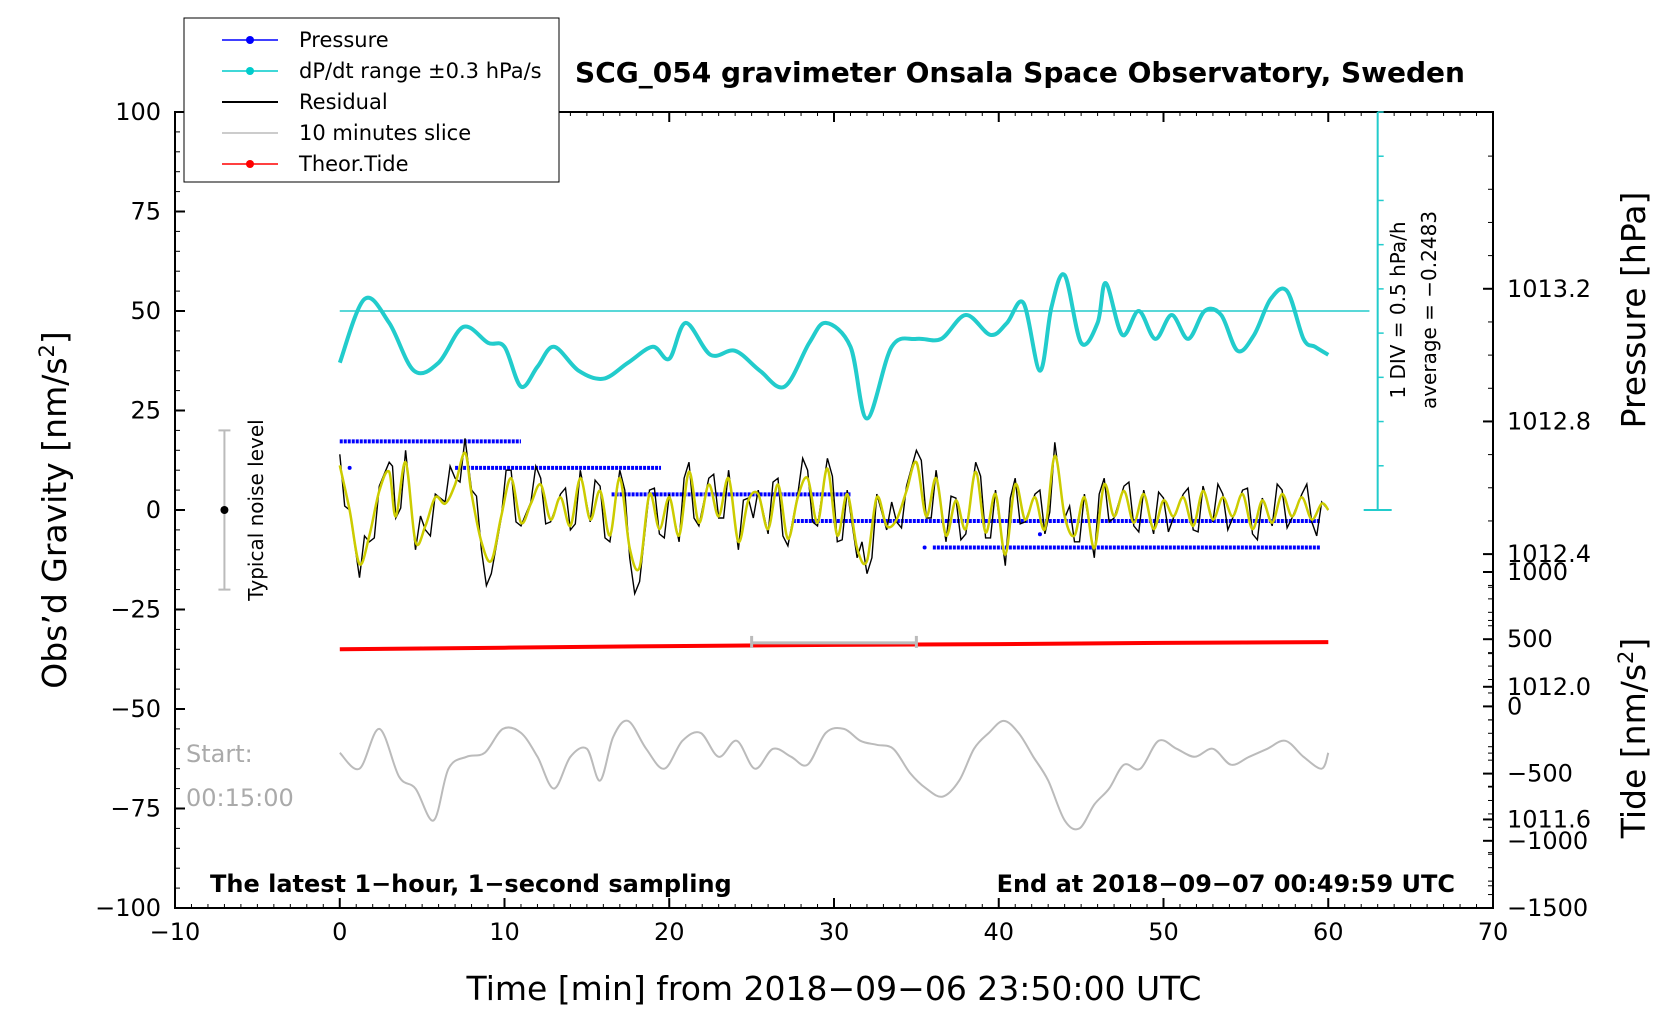 This screenshot has height=1025, width=1676. What do you see at coordinates (344, 40) in the screenshot?
I see `legend-label: Pressure` at bounding box center [344, 40].